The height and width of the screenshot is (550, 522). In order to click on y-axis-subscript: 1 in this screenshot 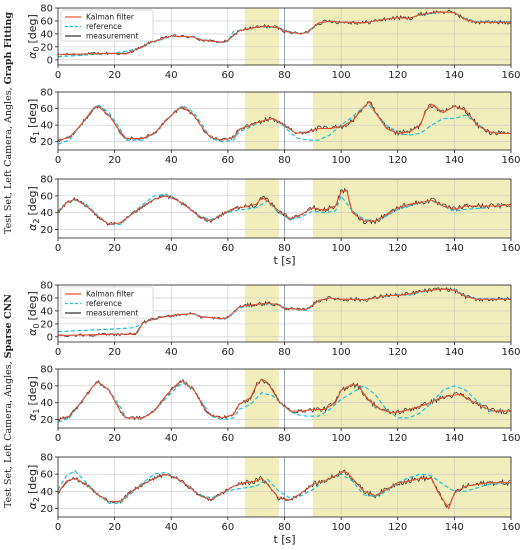, I will do `click(36, 133)`.